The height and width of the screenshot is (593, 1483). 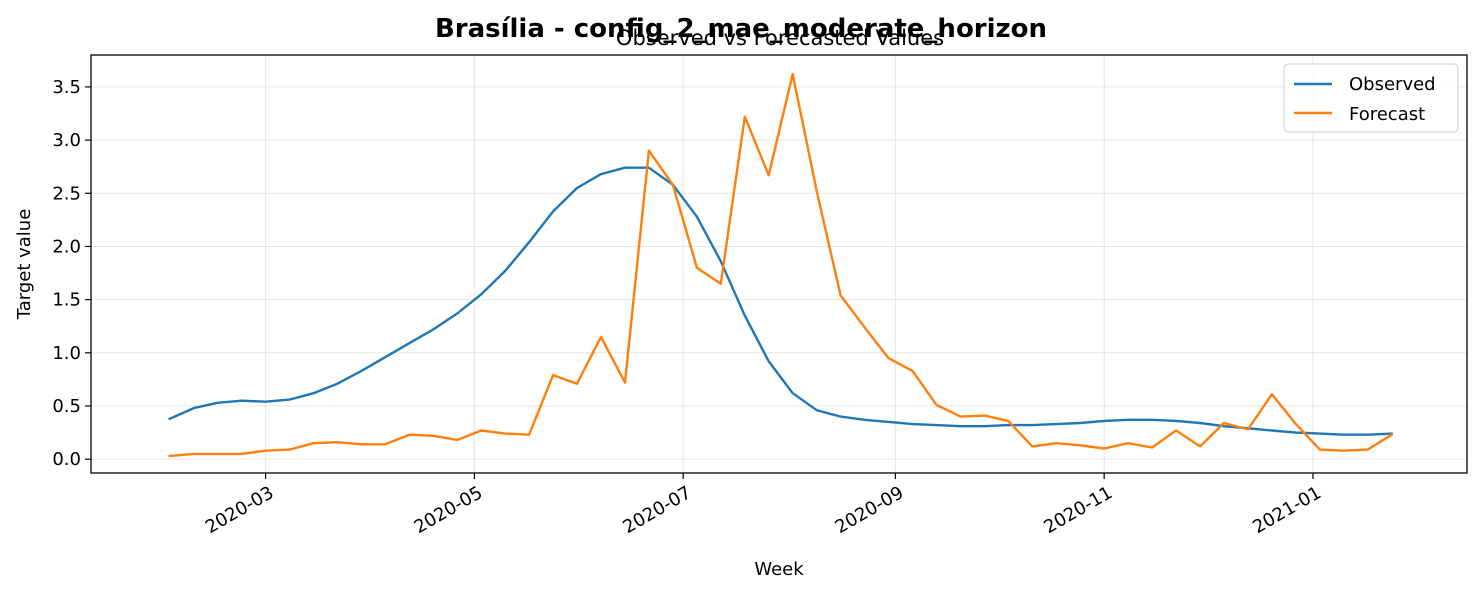 I want to click on y-tick-label: 1.5, so click(x=66, y=300).